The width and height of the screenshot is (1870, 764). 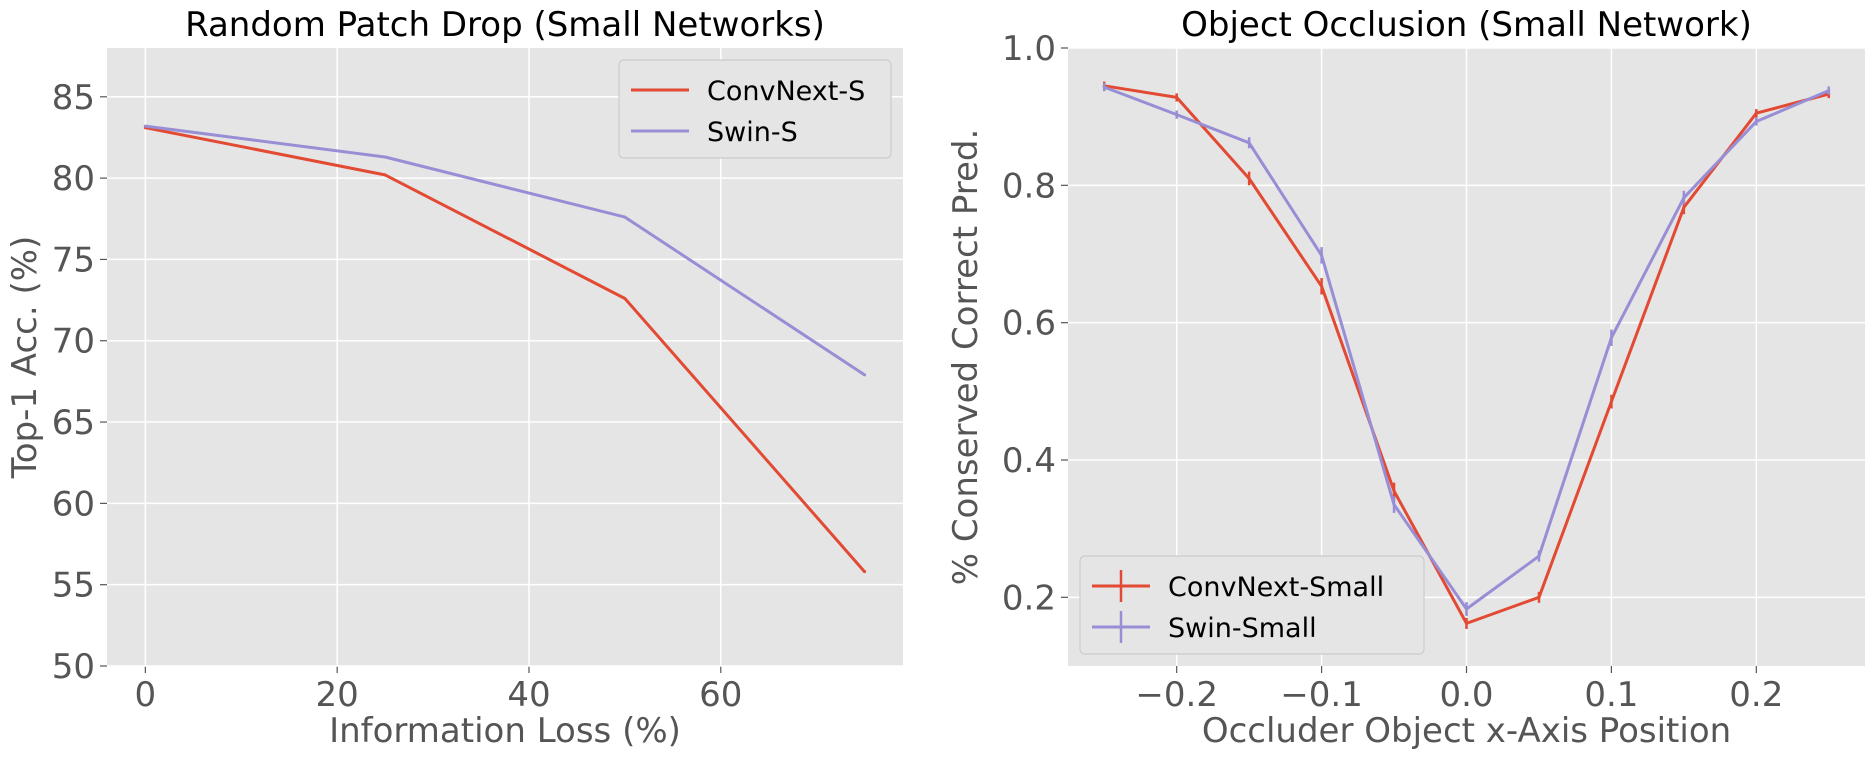 What do you see at coordinates (73, 179) in the screenshot?
I see `y-tick-label: 80` at bounding box center [73, 179].